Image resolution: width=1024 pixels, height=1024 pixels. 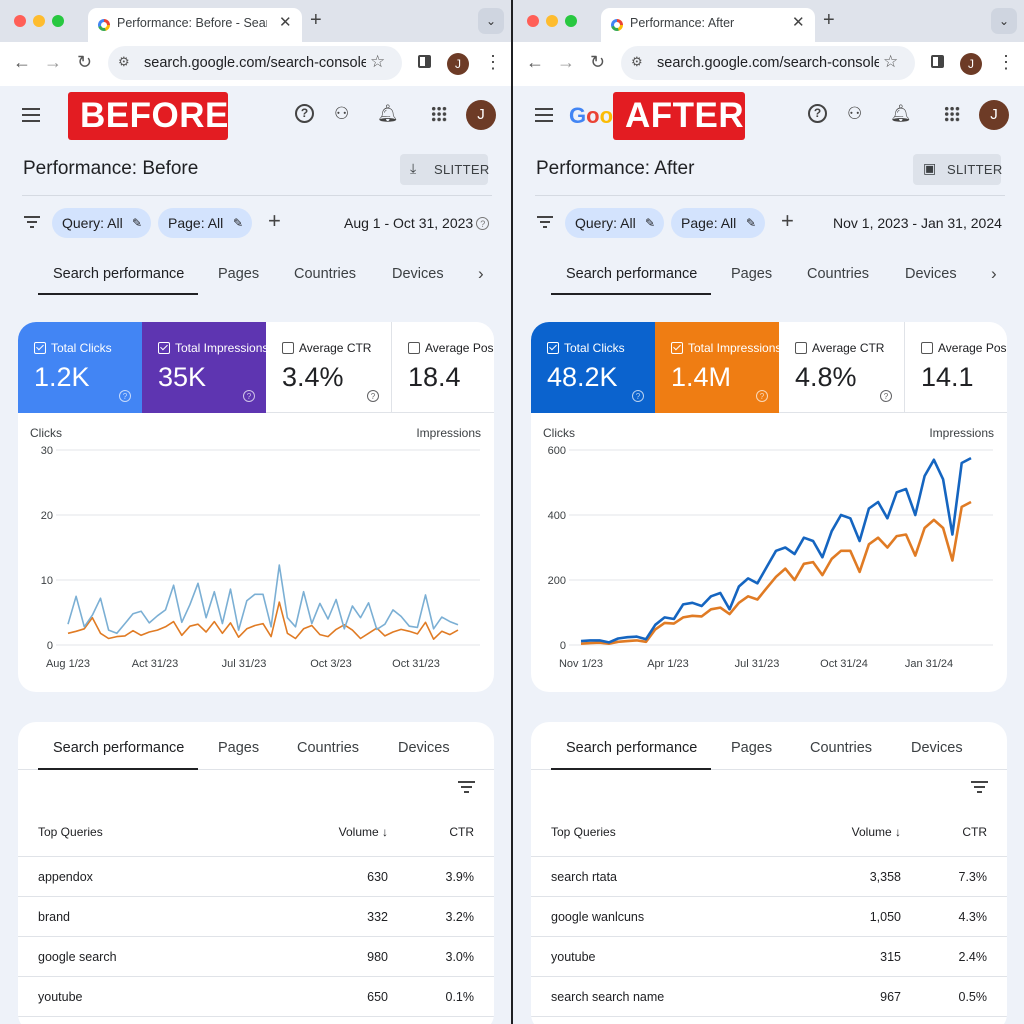 What do you see at coordinates (994, 273) in the screenshot?
I see `chevron-right-icon: ›` at bounding box center [994, 273].